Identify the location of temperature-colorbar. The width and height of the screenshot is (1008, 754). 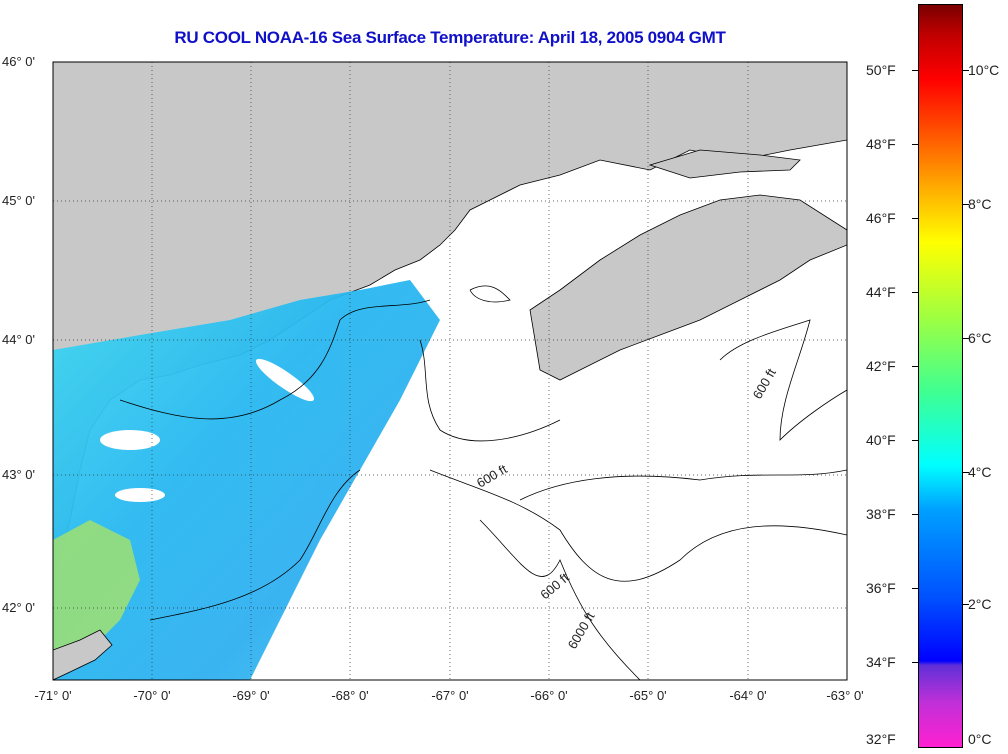
(940, 376).